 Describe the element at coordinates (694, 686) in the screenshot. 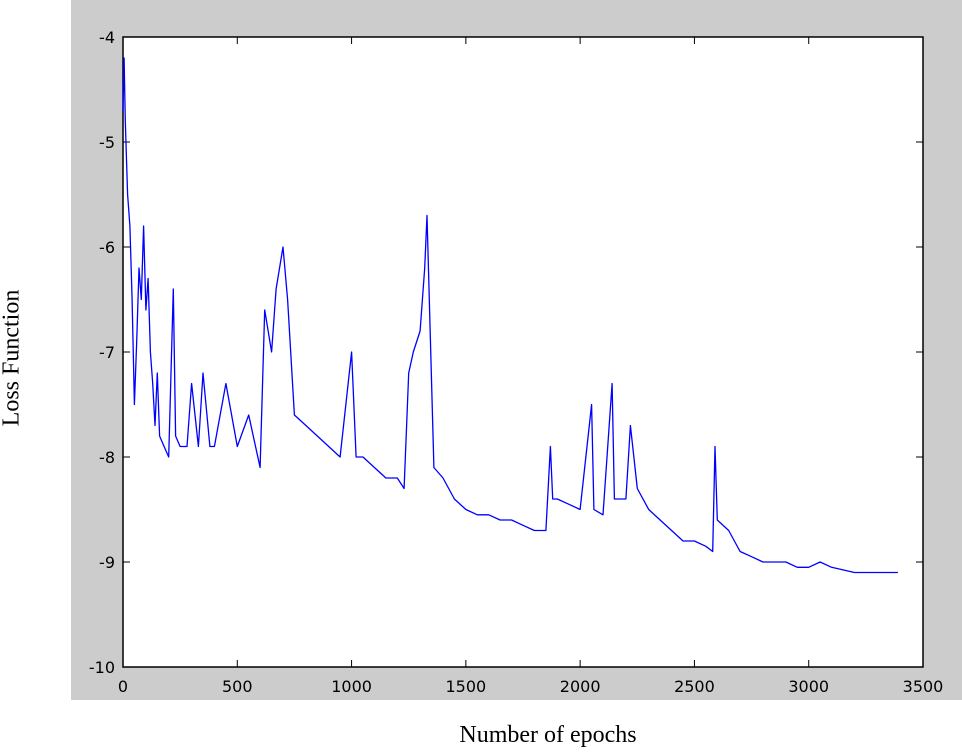

I see `x-tick-label: 2500` at that location.